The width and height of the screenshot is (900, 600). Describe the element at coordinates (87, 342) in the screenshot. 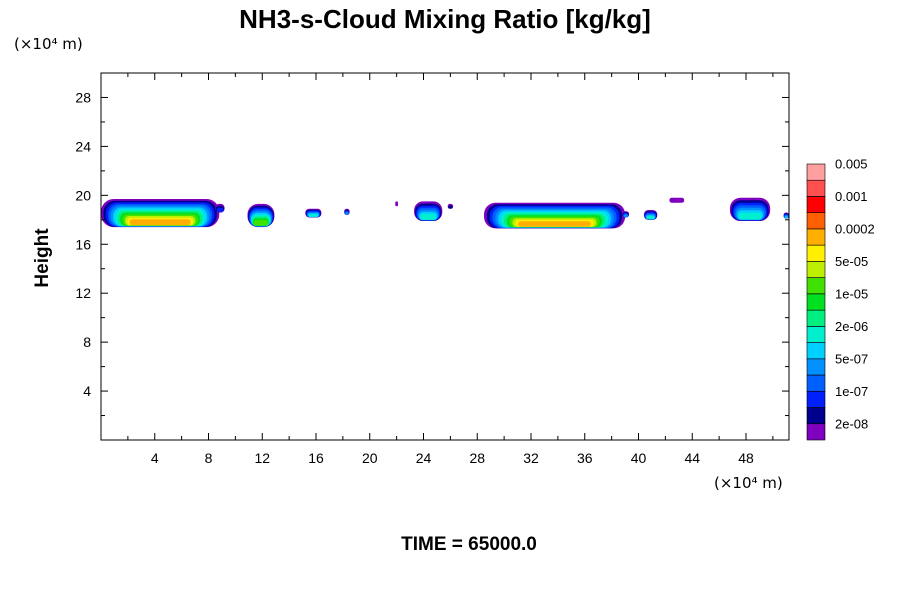

I see `y-tick-label: 8` at that location.